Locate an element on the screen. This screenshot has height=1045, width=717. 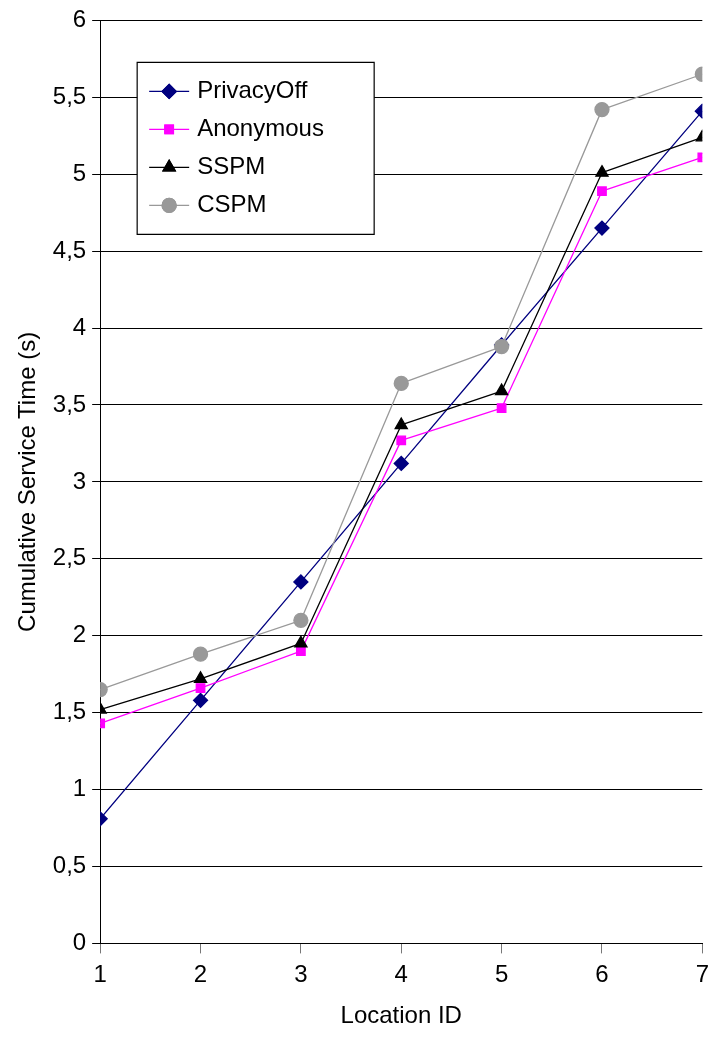
y-tick-label: 4,5 is located at coordinates (69, 249).